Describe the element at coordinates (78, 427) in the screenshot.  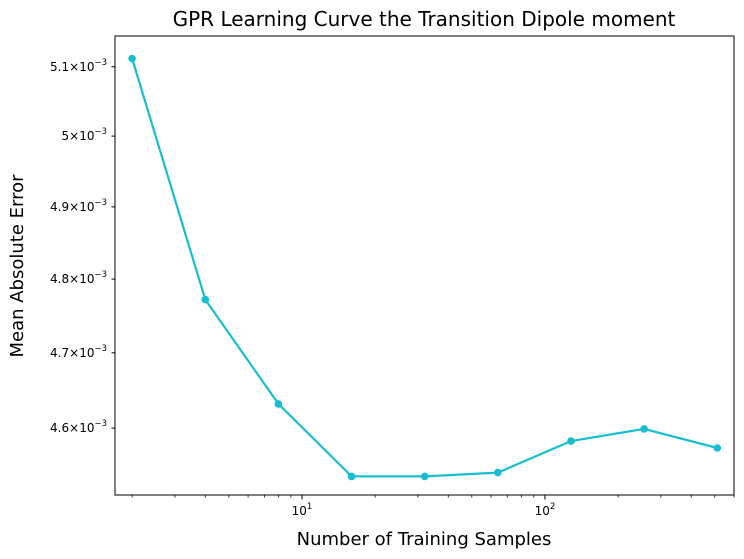
I see `y-tick-label: 4.6×10⁻³` at that location.